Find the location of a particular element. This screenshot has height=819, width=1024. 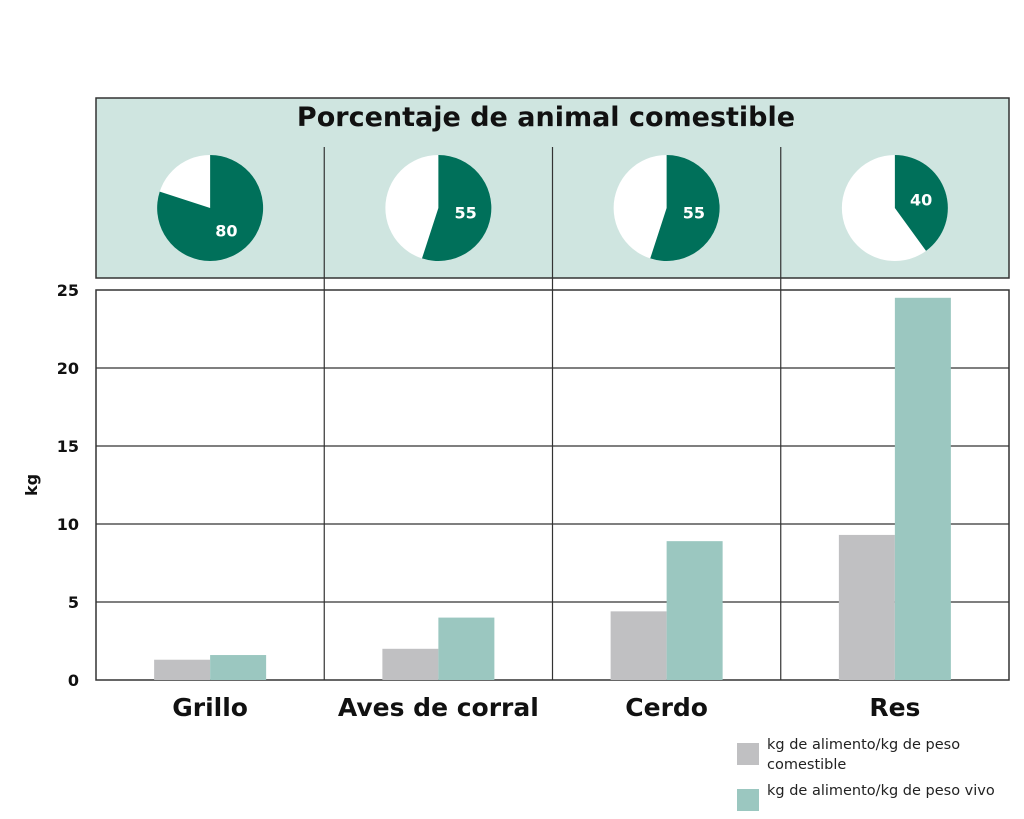

pie-label: 80 is located at coordinates (226, 230).